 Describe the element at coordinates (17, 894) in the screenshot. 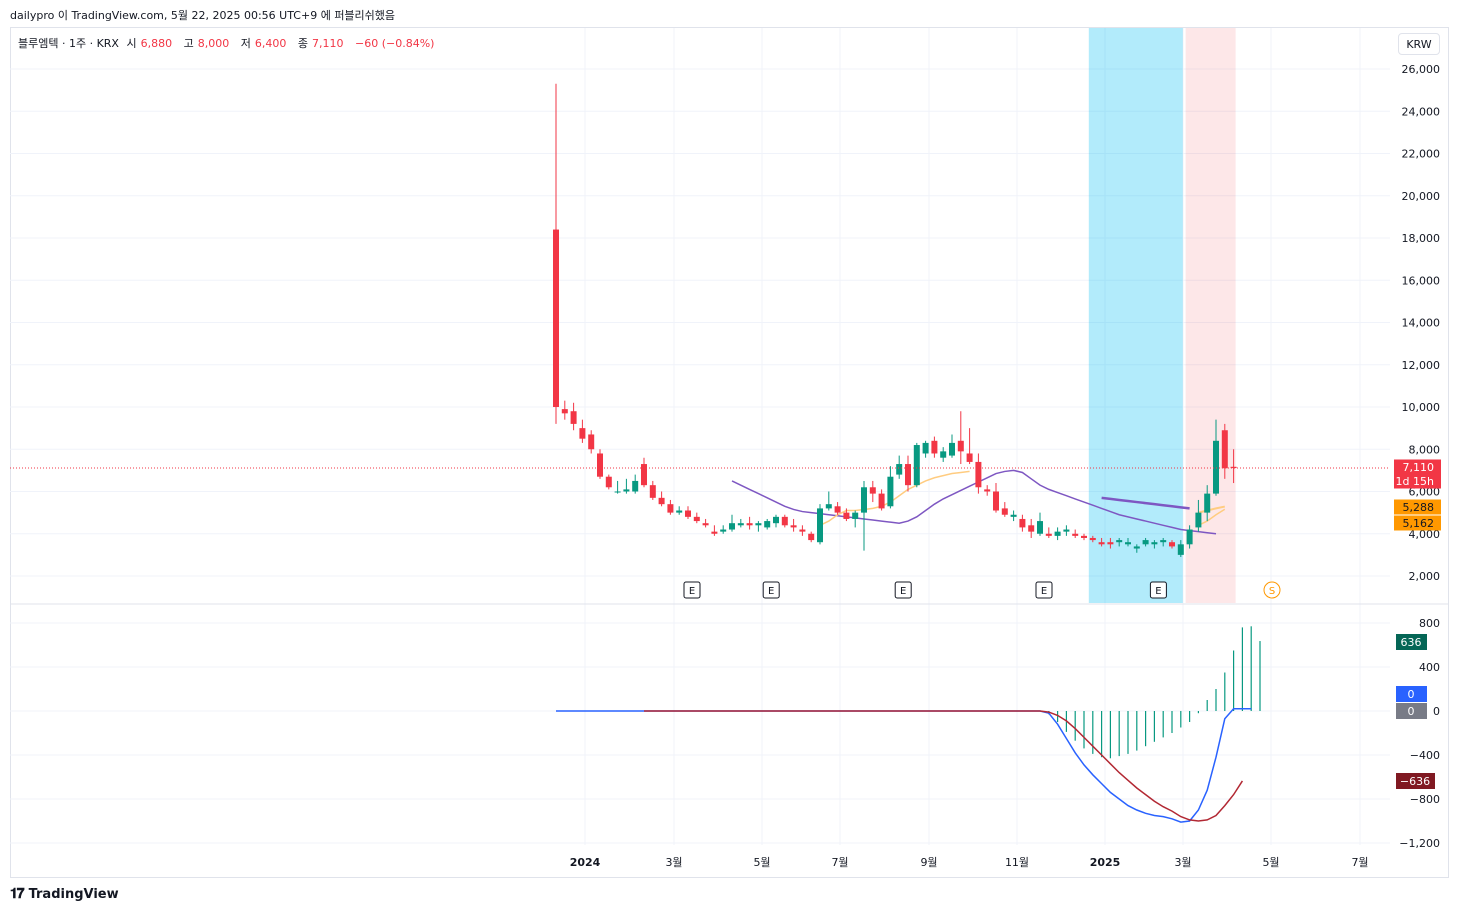

I see `tradingview-logo-icon: 𝟏𝟕` at that location.